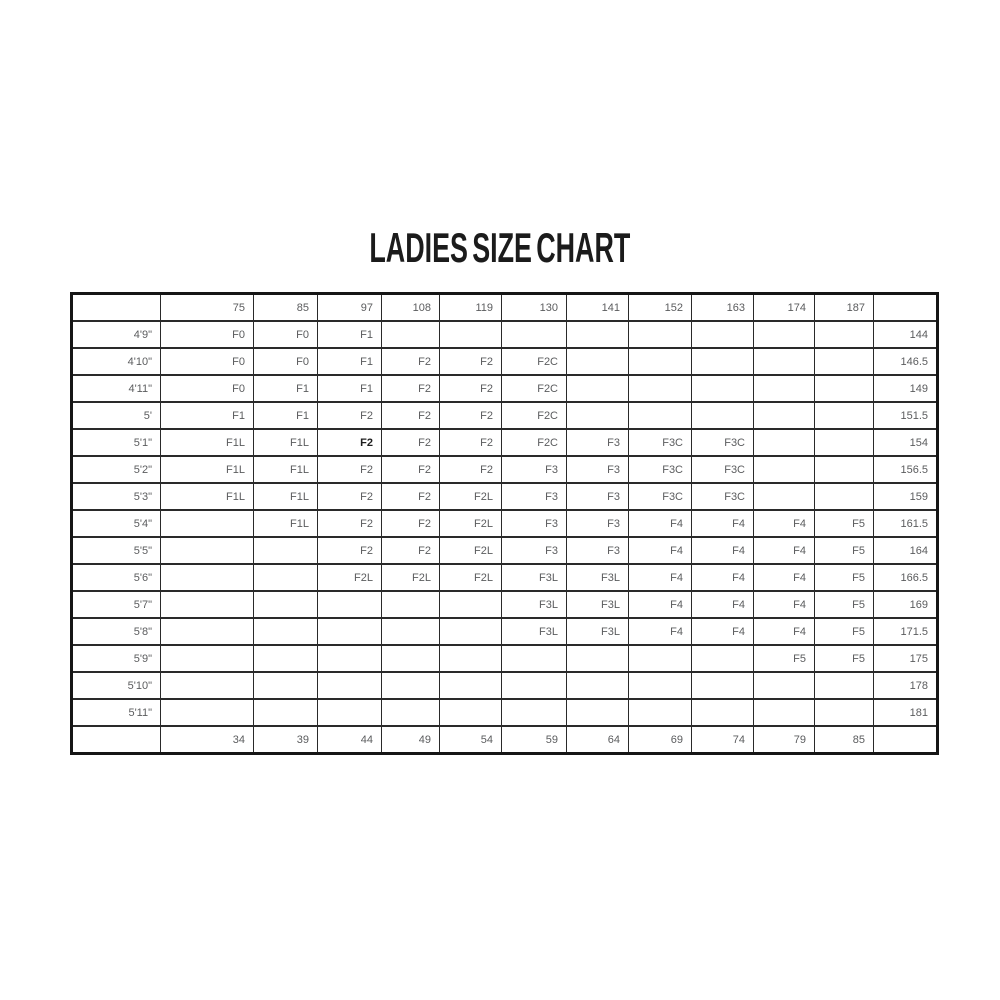 The image size is (1000, 1000). I want to click on height-ft-label-cell: 5'11", so click(116, 712).